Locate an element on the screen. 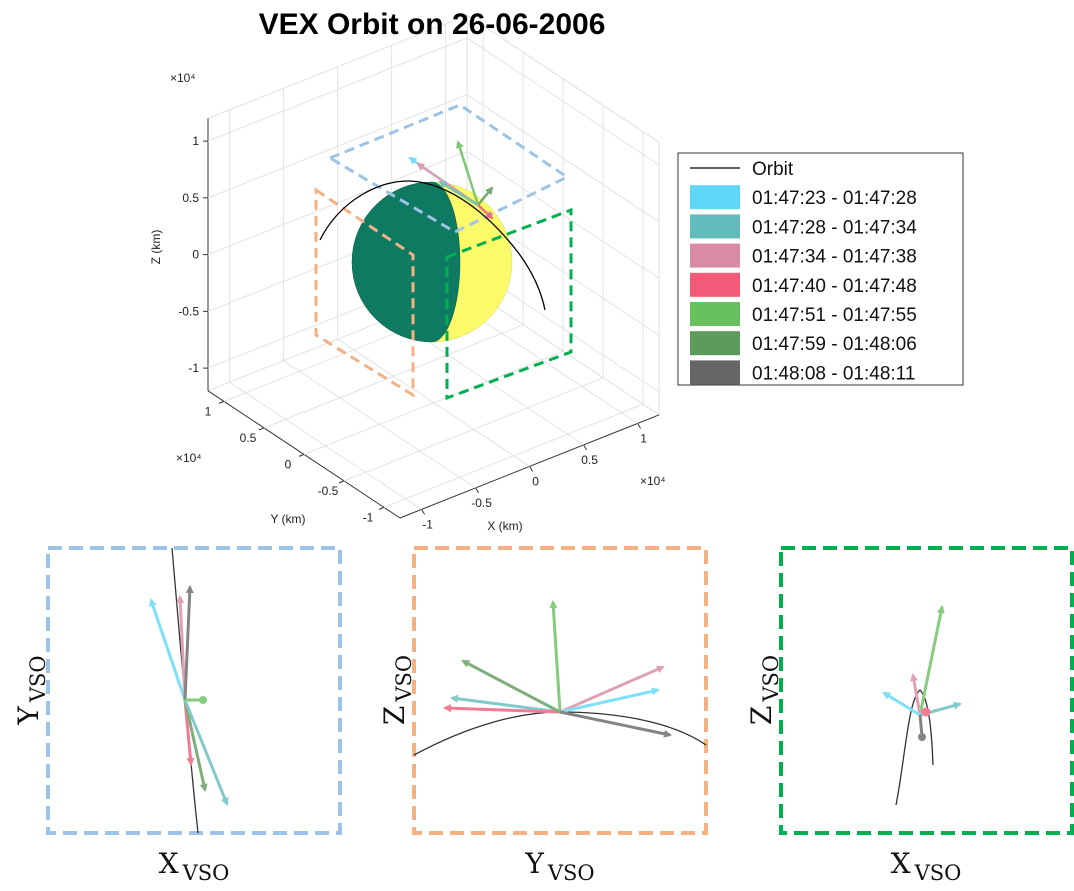  y-exponent: ×10⁴ is located at coordinates (189, 458).